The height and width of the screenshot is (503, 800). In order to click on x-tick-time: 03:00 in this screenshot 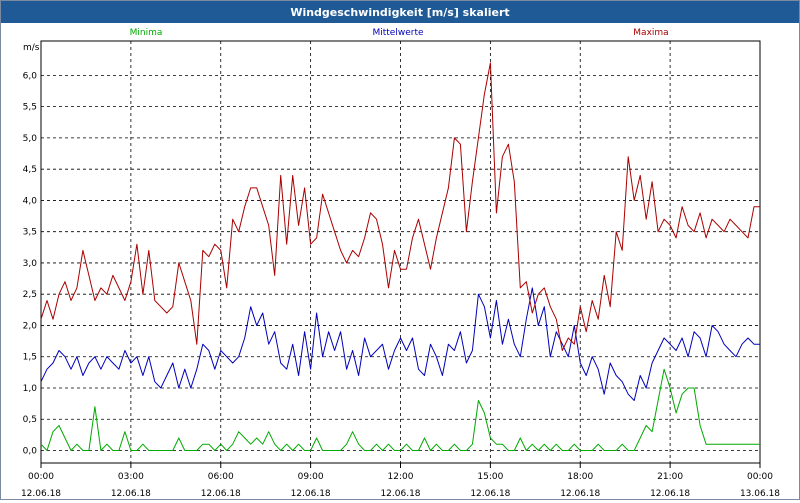, I will do `click(131, 477)`.